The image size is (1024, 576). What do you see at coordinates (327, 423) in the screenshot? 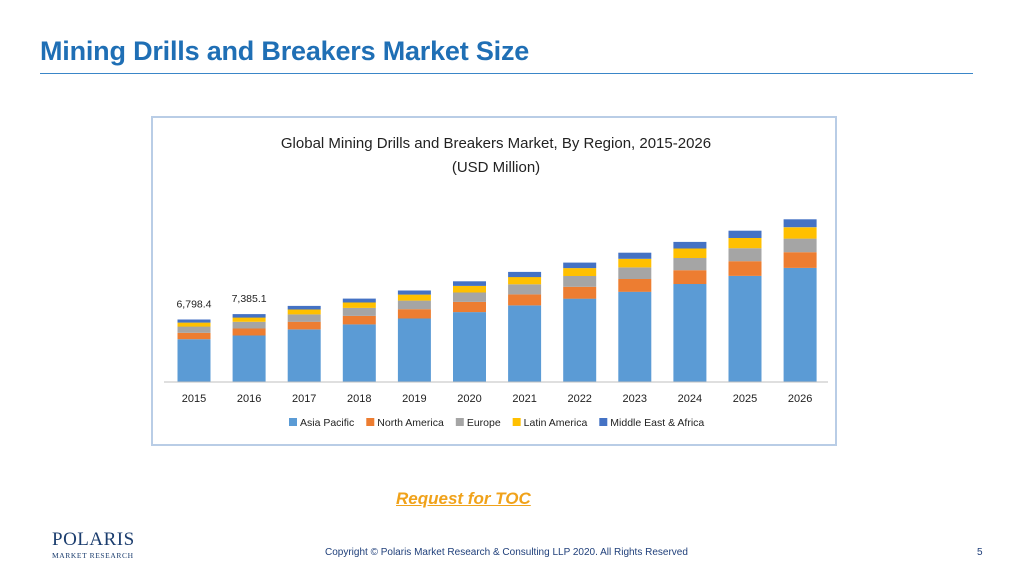
I see `legend-label-asia-pacific: Asia Pacific` at bounding box center [327, 423].